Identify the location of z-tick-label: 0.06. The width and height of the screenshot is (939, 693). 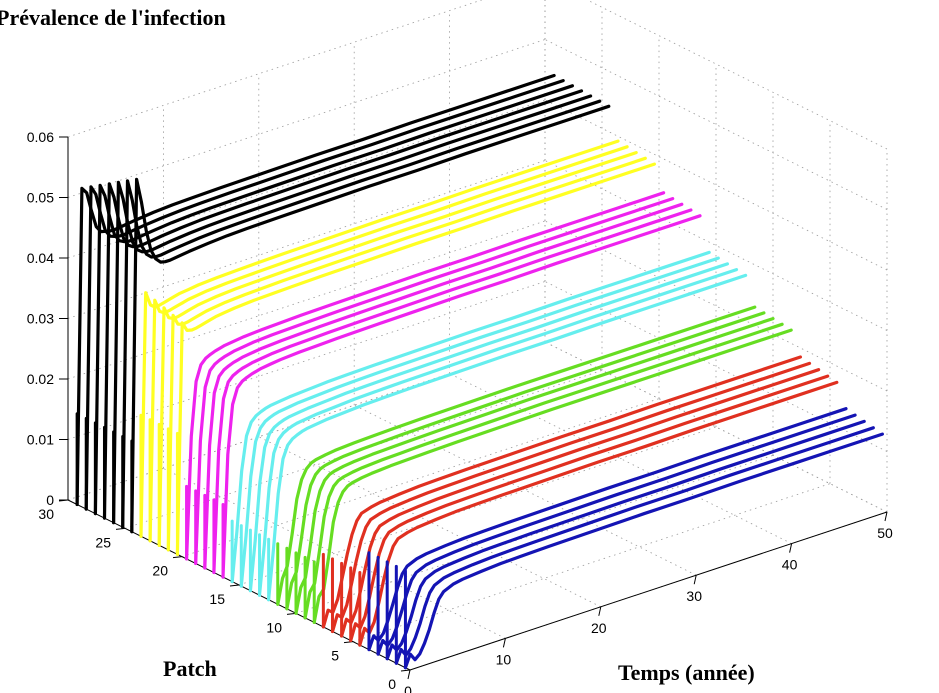
(40, 137).